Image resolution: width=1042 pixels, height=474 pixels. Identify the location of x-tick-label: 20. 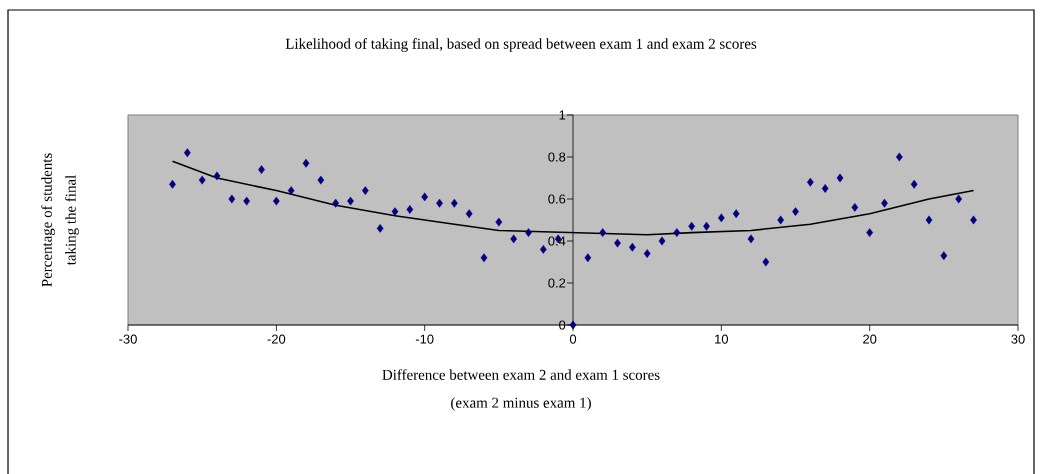
(870, 339).